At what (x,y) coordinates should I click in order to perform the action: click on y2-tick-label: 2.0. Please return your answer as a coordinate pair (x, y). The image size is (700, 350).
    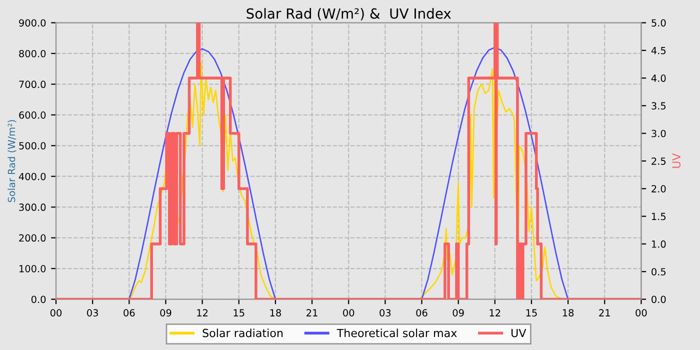
    Looking at the image, I should click on (659, 188).